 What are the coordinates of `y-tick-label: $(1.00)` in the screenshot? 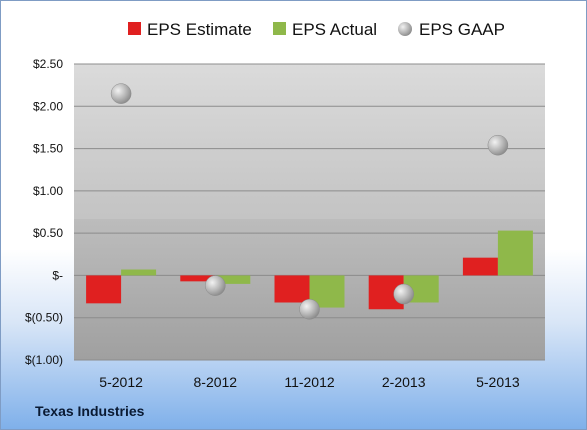 It's located at (44, 360).